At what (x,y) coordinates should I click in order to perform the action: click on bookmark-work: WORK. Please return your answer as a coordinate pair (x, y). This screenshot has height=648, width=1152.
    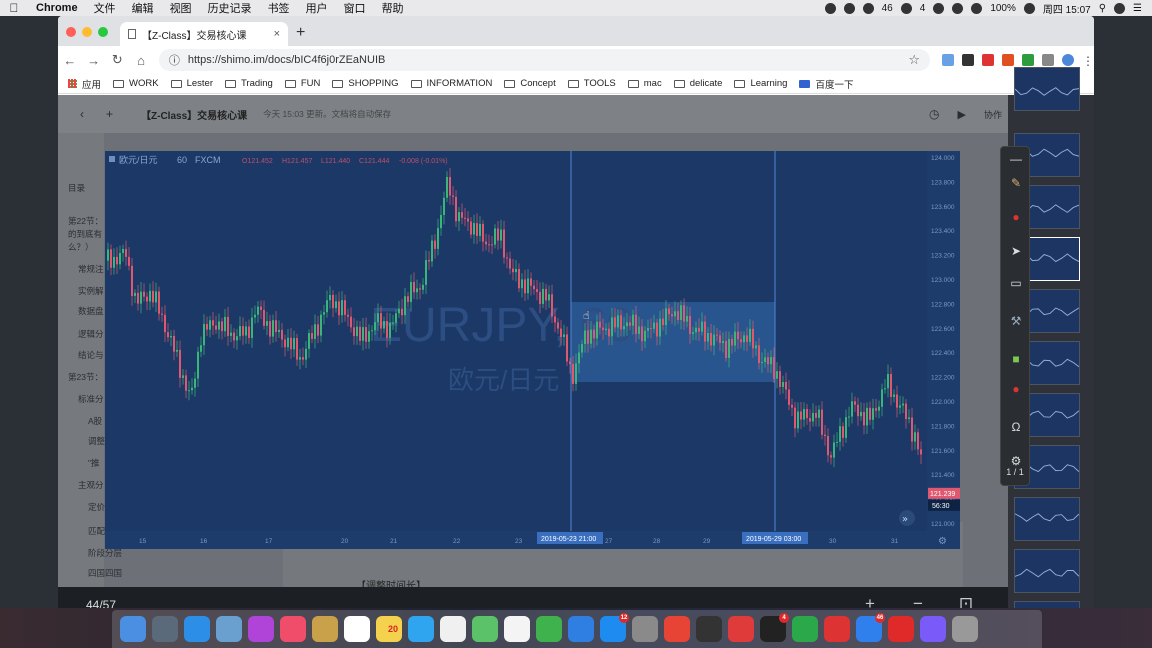
    Looking at the image, I should click on (136, 83).